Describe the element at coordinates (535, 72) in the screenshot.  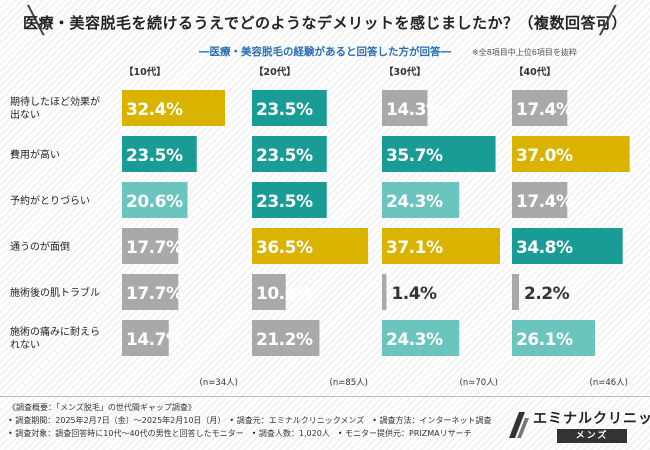
I see `series-header: 【40代】` at that location.